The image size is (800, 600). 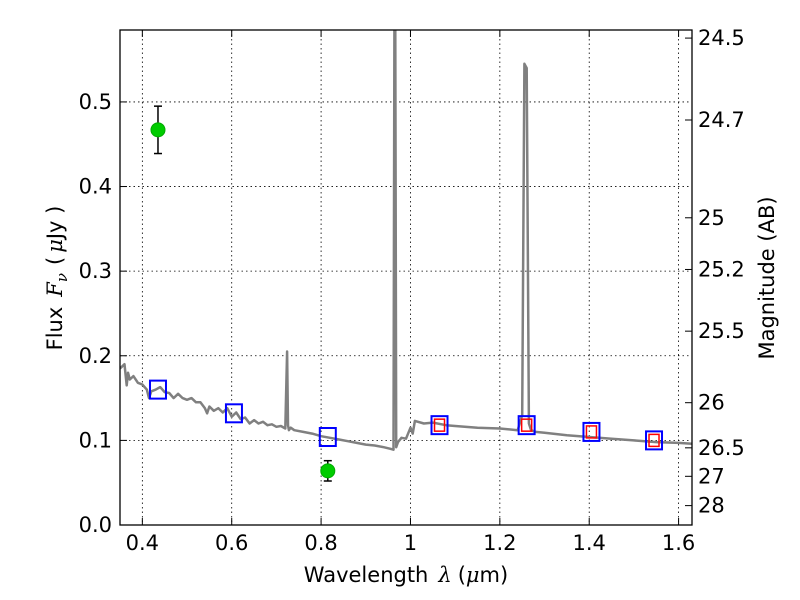 What do you see at coordinates (721, 120) in the screenshot?
I see `y2-tick-label: 24.7` at bounding box center [721, 120].